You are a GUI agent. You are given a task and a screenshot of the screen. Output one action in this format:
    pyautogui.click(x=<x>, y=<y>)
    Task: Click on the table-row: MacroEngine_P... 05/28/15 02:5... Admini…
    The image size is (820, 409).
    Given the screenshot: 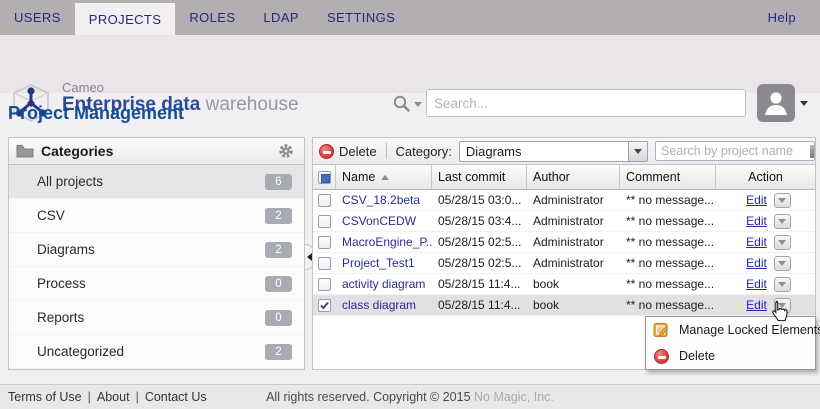 What is the action you would take?
    pyautogui.click(x=564, y=242)
    